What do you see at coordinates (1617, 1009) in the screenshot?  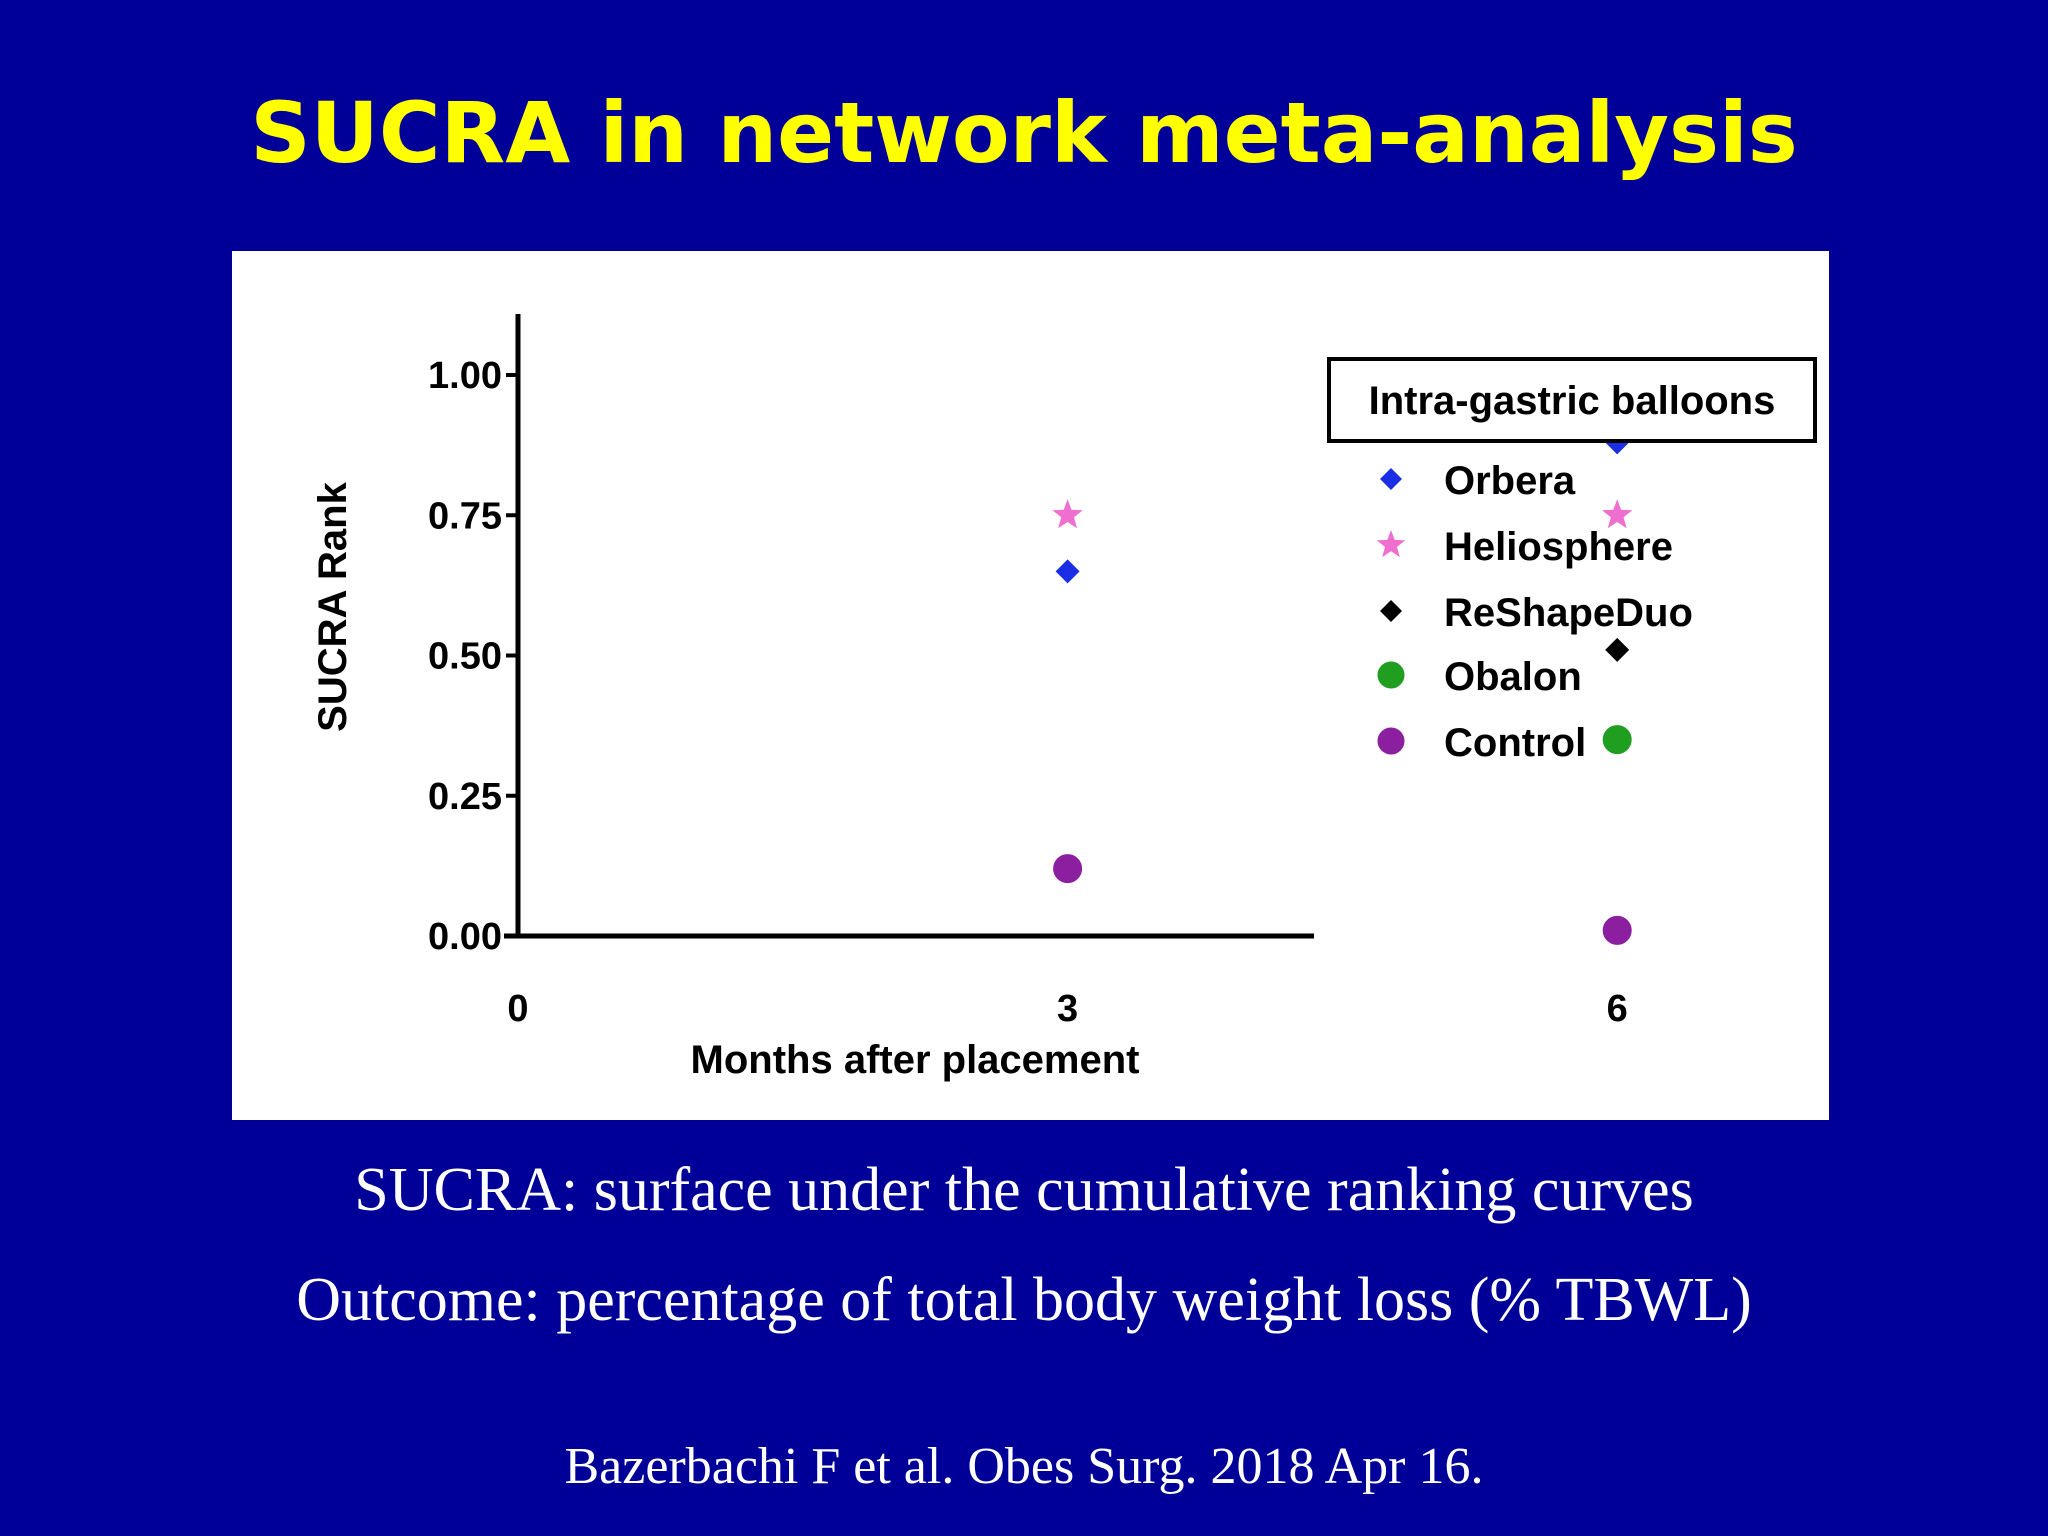 I see `x-tick-label: 6` at bounding box center [1617, 1009].